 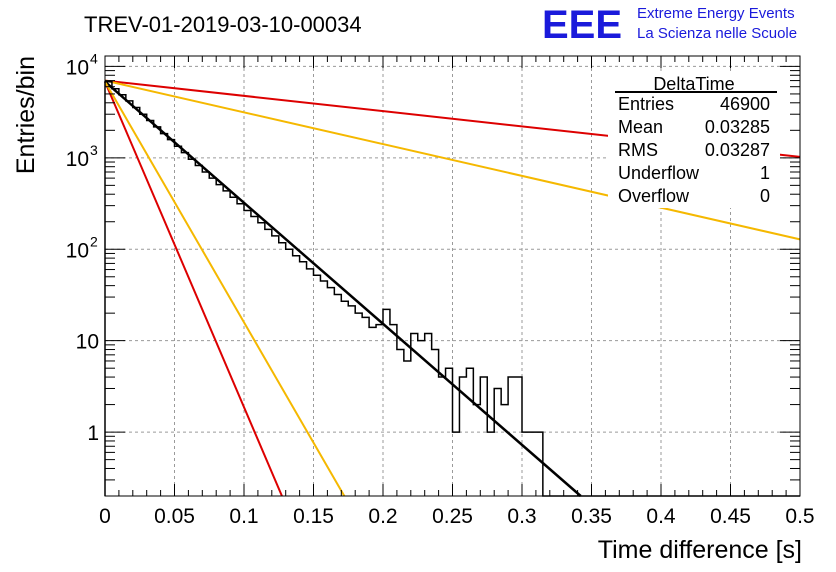 I want to click on stats-row-label: Overflow, so click(x=654, y=196).